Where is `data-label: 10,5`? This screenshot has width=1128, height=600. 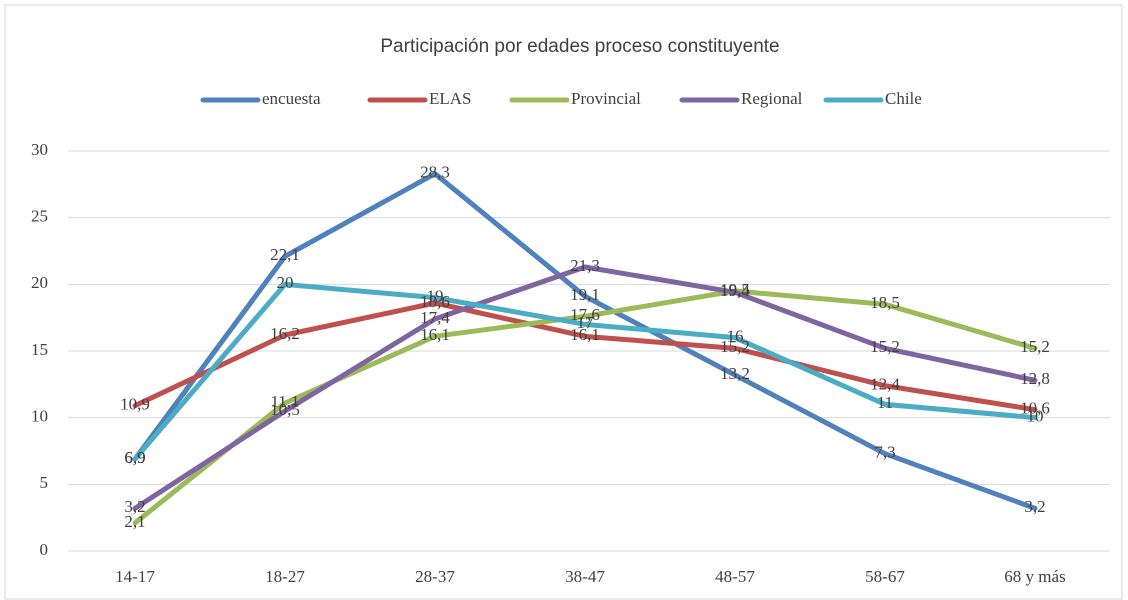
data-label: 10,5 is located at coordinates (285, 409).